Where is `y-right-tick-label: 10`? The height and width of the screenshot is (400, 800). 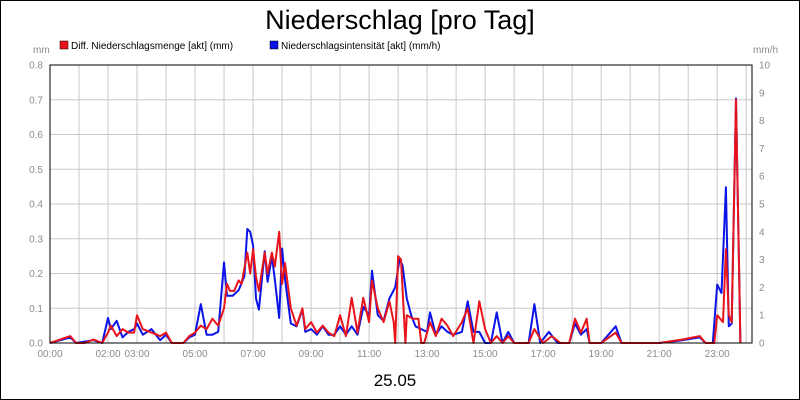
y-right-tick-label: 10 is located at coordinates (765, 66).